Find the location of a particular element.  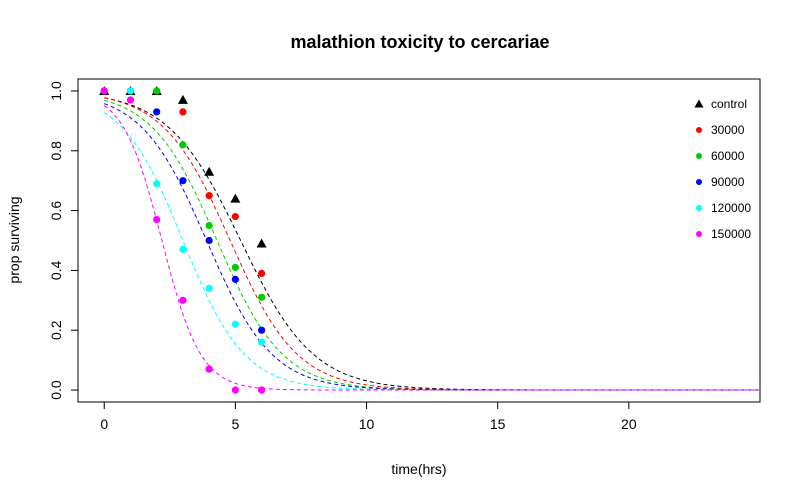

legend-label-30000: 30000 is located at coordinates (728, 130).